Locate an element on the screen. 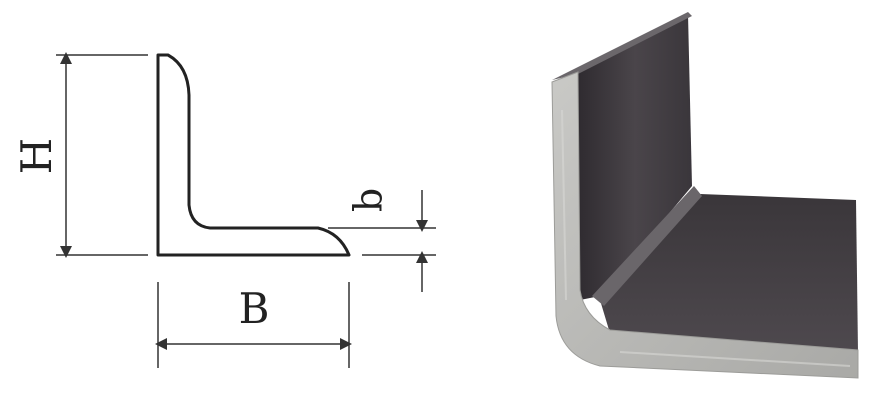 This screenshot has width=890, height=406. angle-profile-outline is located at coordinates (253, 155).